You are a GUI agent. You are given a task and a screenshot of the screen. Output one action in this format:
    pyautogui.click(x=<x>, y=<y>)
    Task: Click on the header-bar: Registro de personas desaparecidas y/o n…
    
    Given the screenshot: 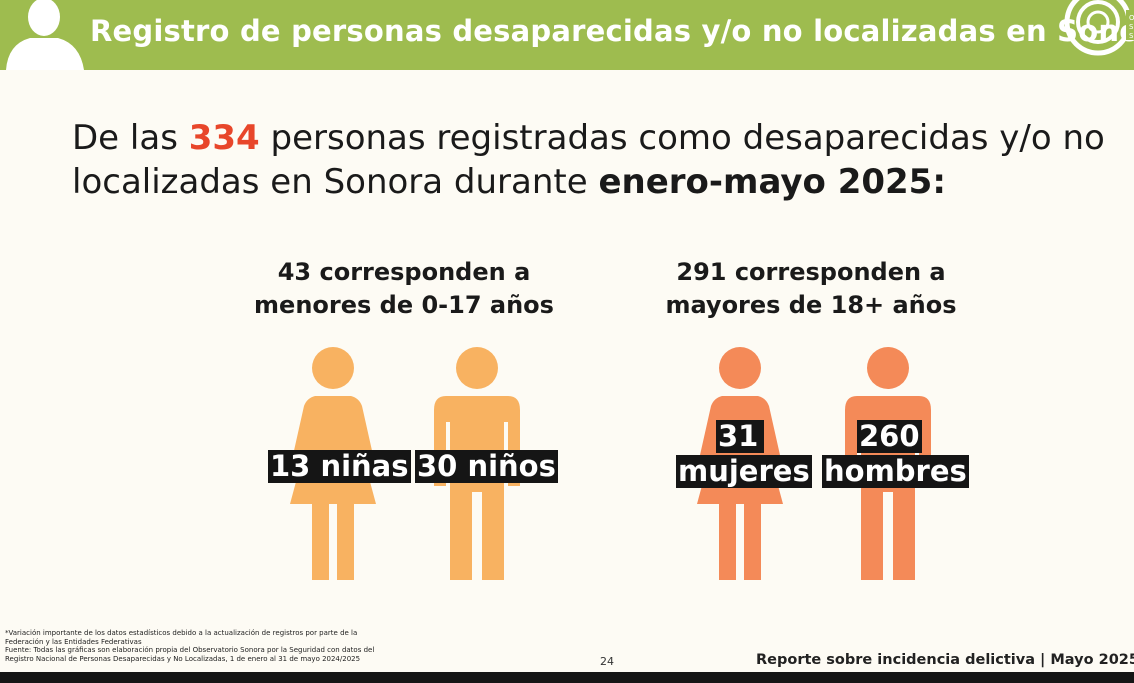 What is the action you would take?
    pyautogui.click(x=567, y=35)
    